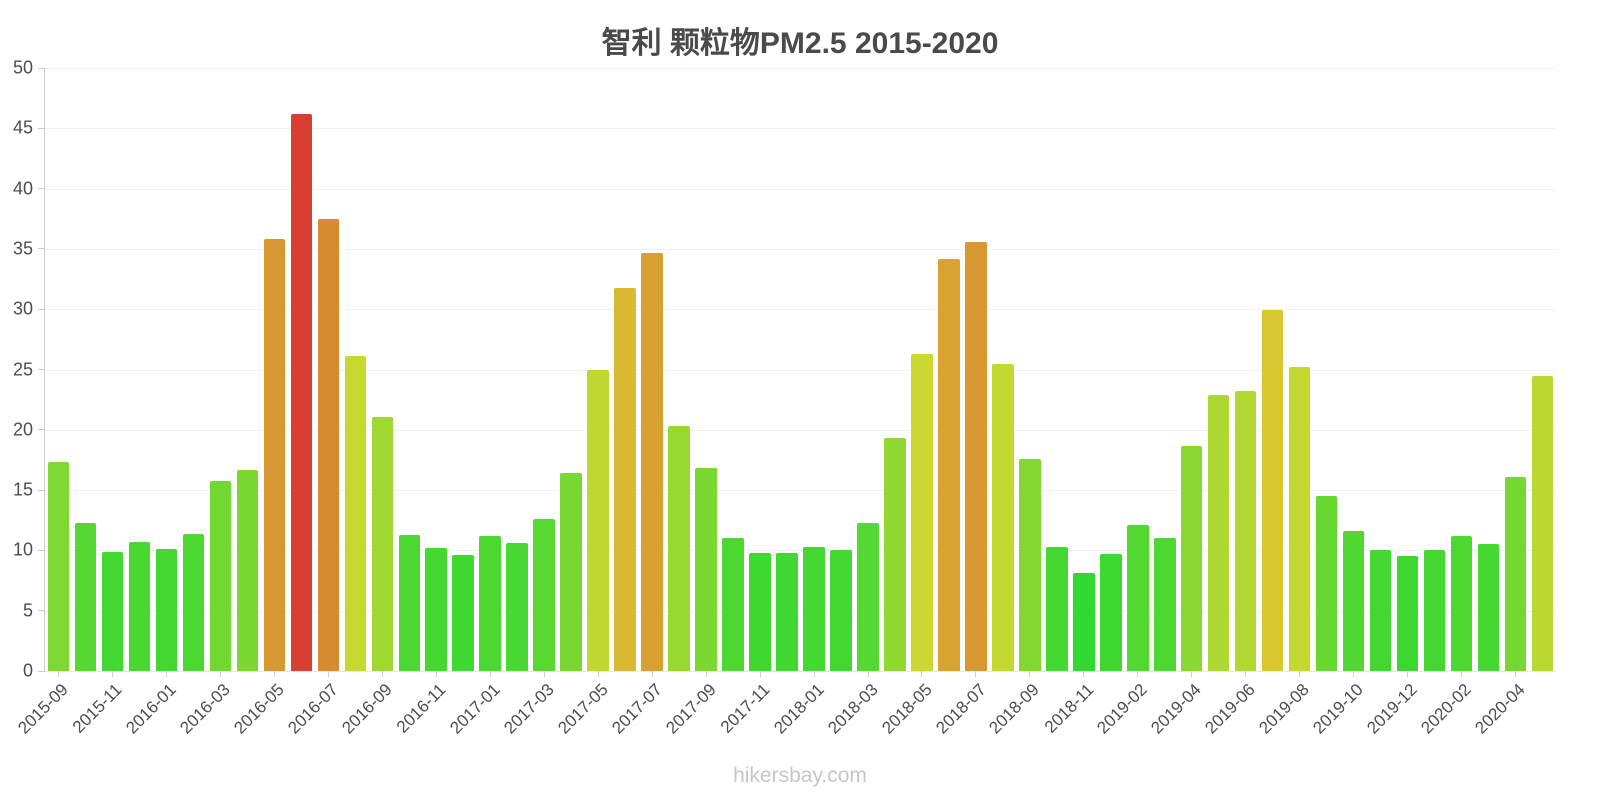 The height and width of the screenshot is (800, 1600). I want to click on x-axis-label-text: 2016-01, so click(151, 709).